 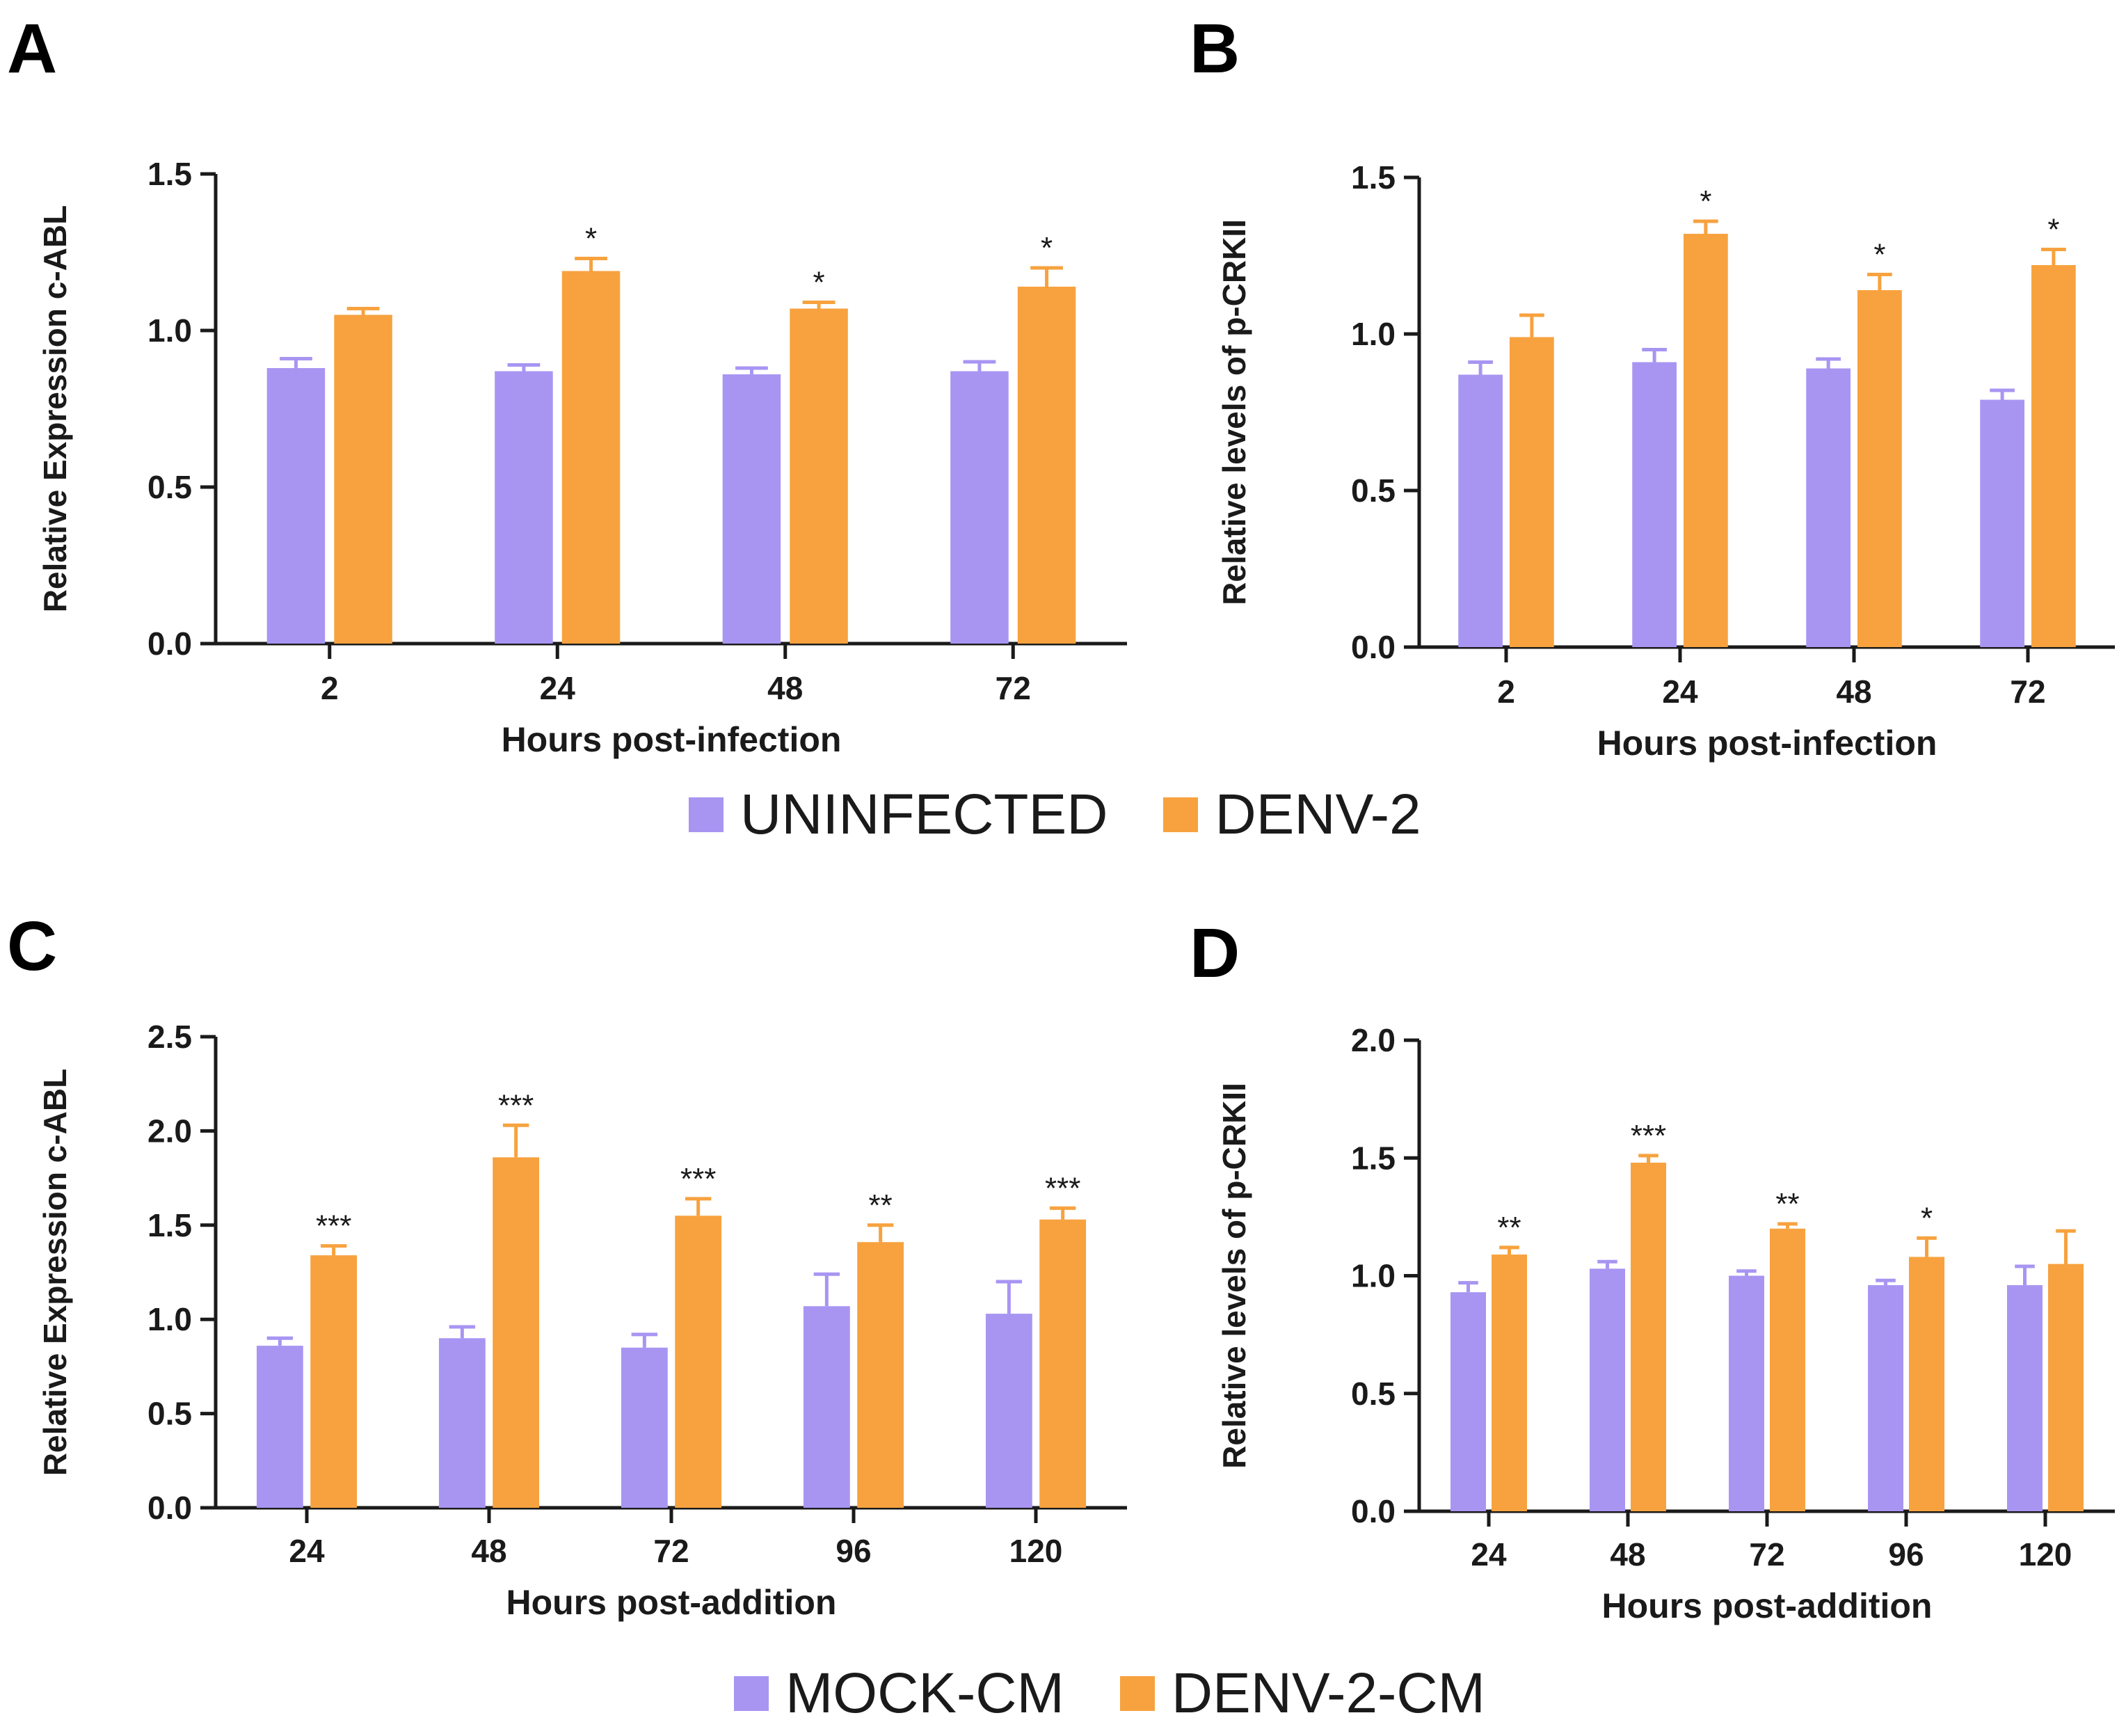 What do you see at coordinates (1215, 49) in the screenshot?
I see `panel-letter-b: B` at bounding box center [1215, 49].